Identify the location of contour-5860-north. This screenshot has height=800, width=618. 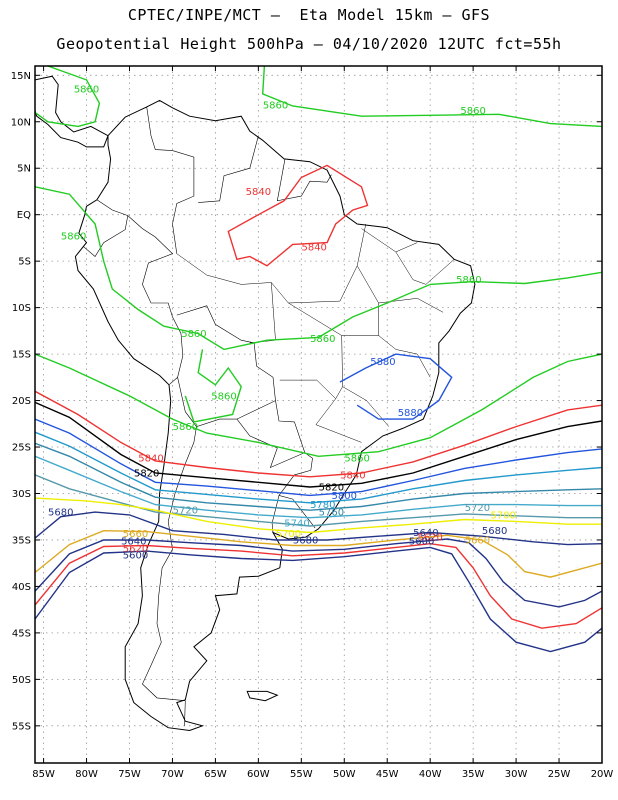
(68, 97).